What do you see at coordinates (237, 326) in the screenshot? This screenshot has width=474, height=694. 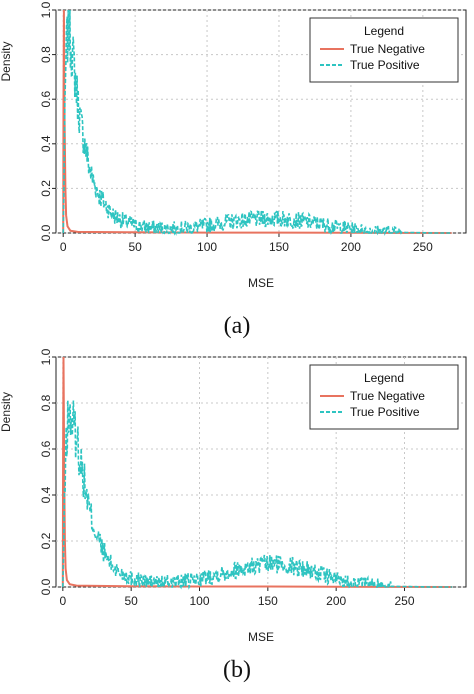 I see `caption-a: (a)` at bounding box center [237, 326].